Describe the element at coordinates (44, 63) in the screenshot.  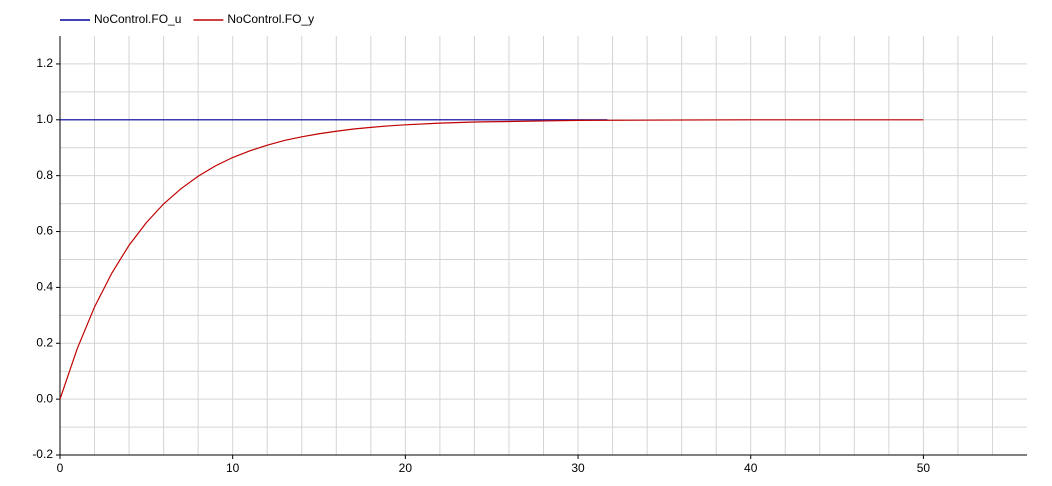
I see `y-tick-label: 1.2` at that location.